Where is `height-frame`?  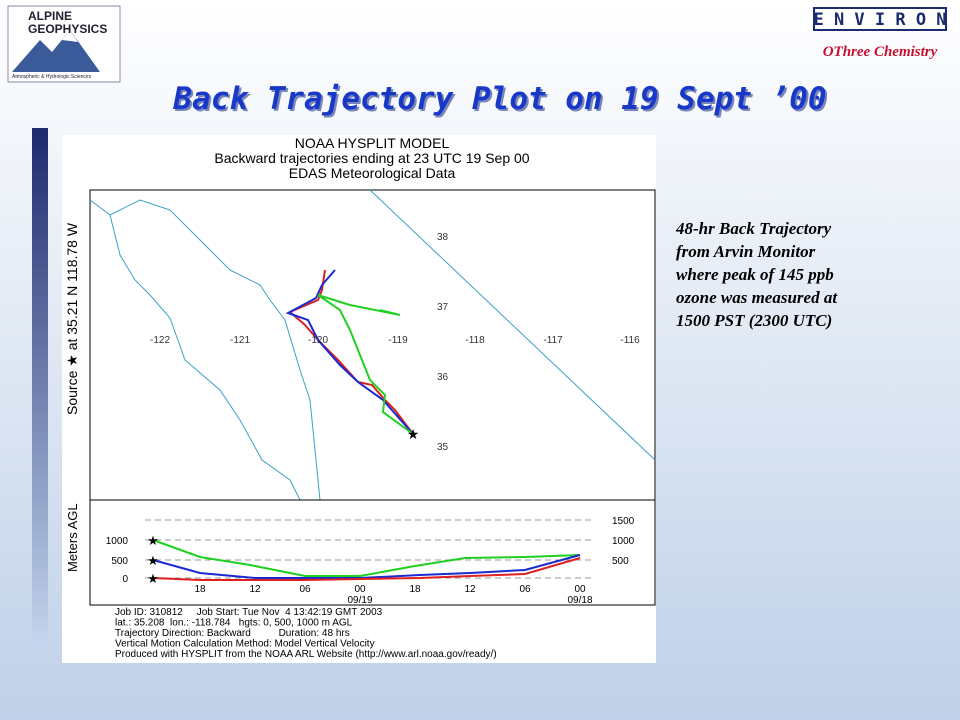
height-frame is located at coordinates (372, 552).